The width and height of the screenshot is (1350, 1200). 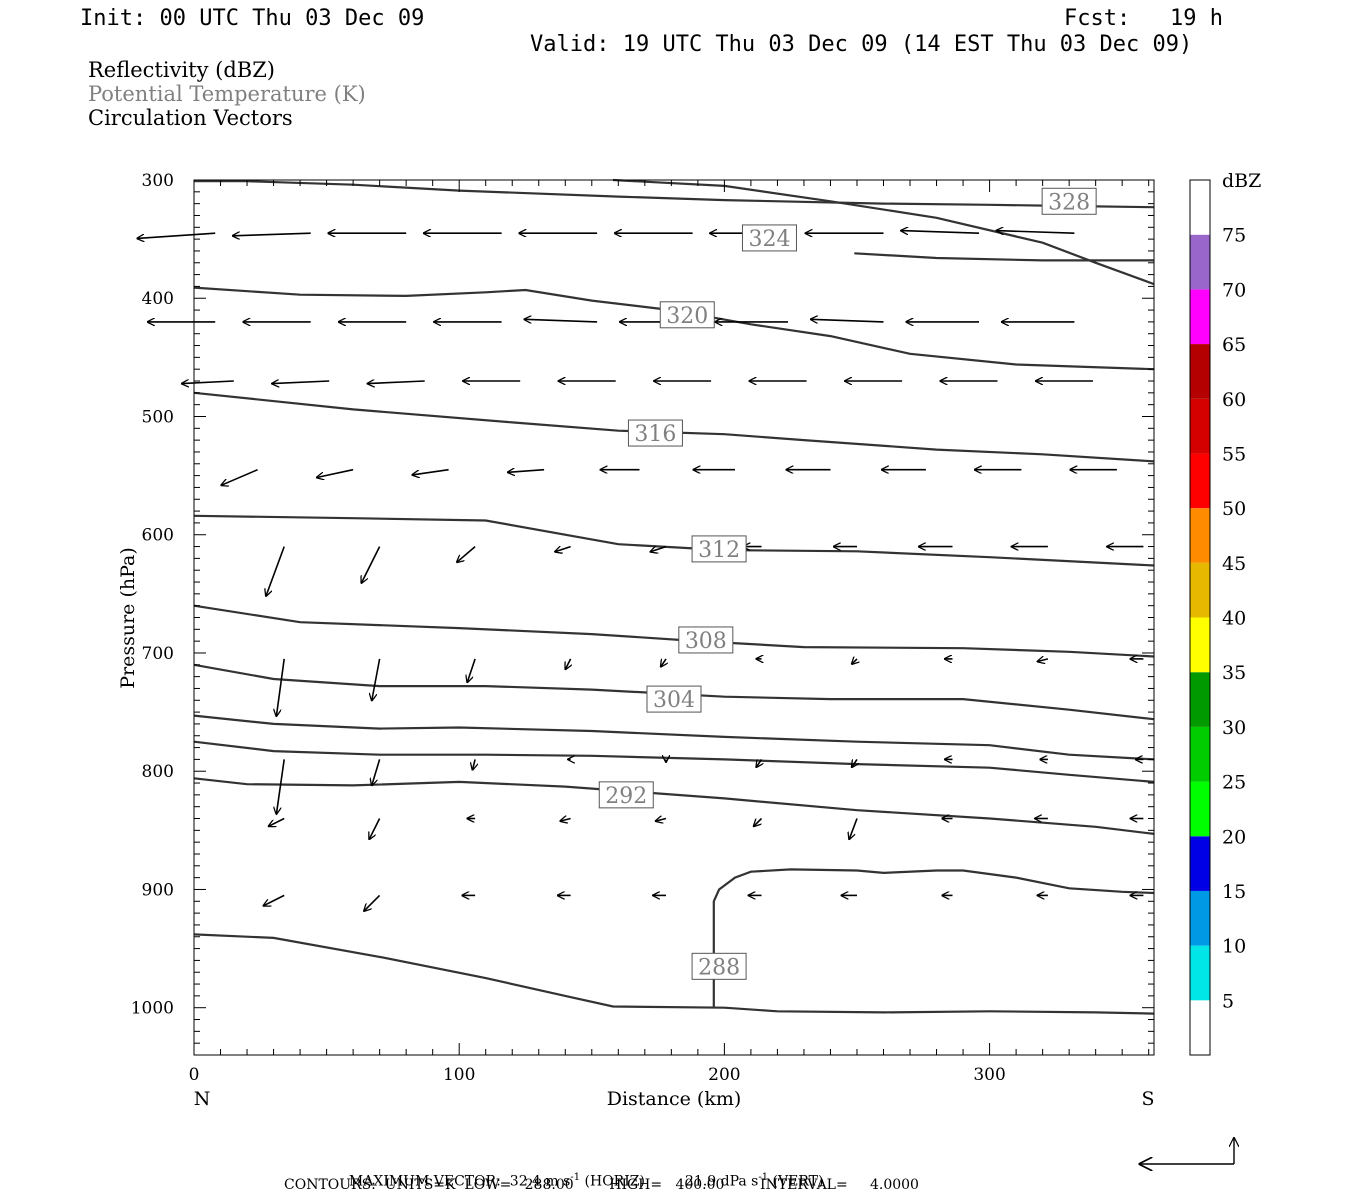 What do you see at coordinates (459, 1075) in the screenshot?
I see `x-tick-label: 100` at bounding box center [459, 1075].